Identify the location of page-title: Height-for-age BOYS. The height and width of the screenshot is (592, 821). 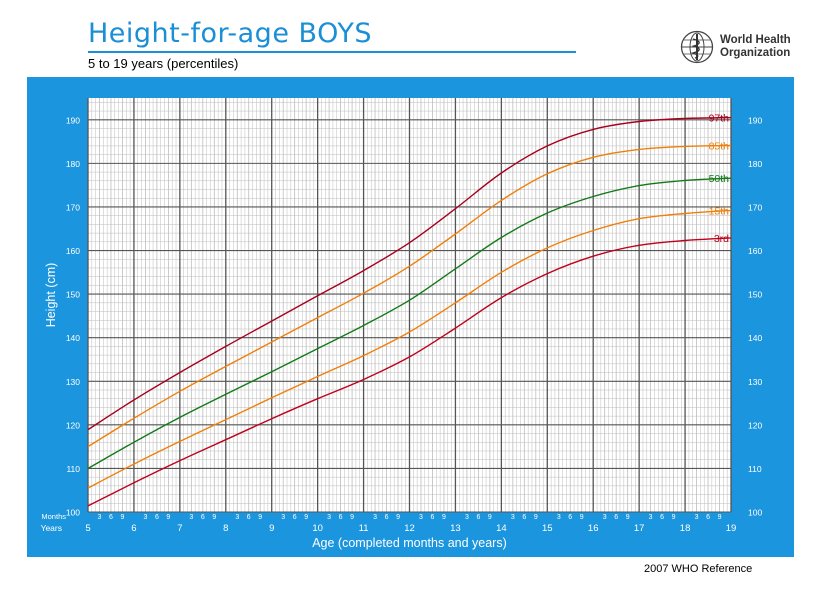
(230, 33).